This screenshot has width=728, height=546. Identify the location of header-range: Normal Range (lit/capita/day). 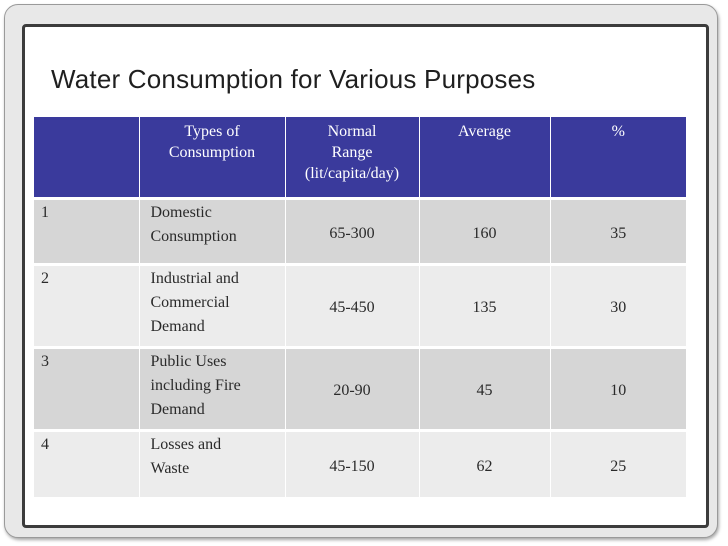
(352, 158).